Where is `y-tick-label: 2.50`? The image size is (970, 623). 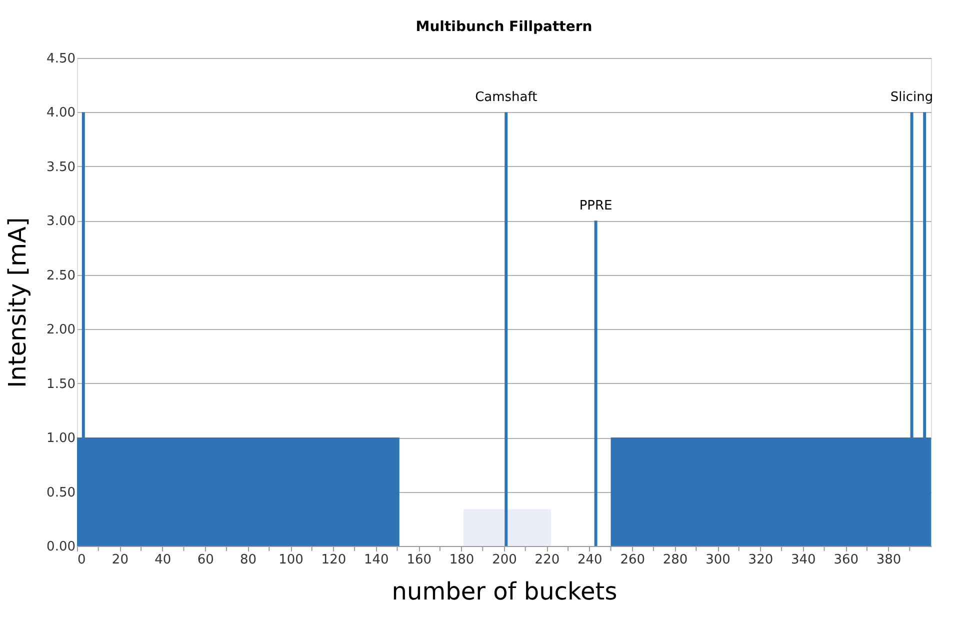 y-tick-label: 2.50 is located at coordinates (61, 276).